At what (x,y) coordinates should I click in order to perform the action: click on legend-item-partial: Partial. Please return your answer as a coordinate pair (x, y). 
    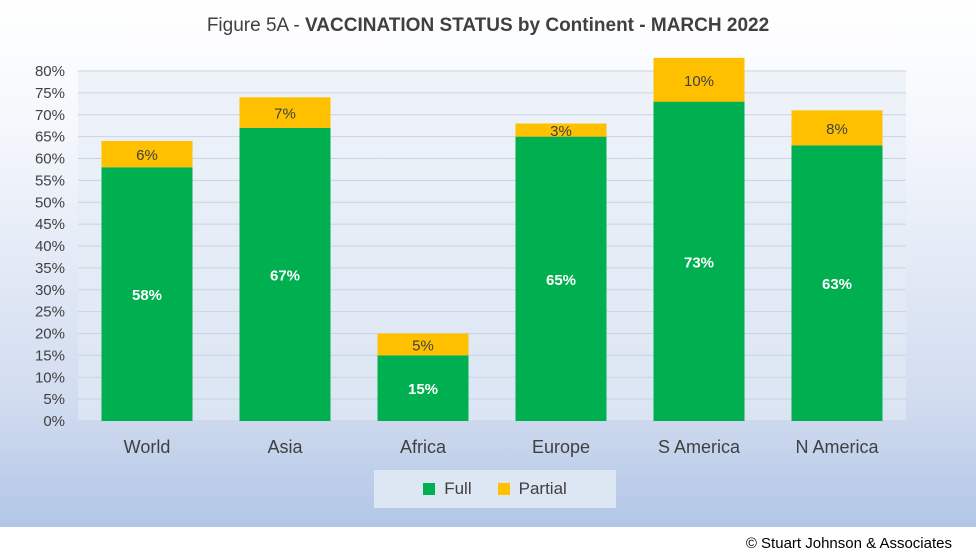
    Looking at the image, I should click on (532, 489).